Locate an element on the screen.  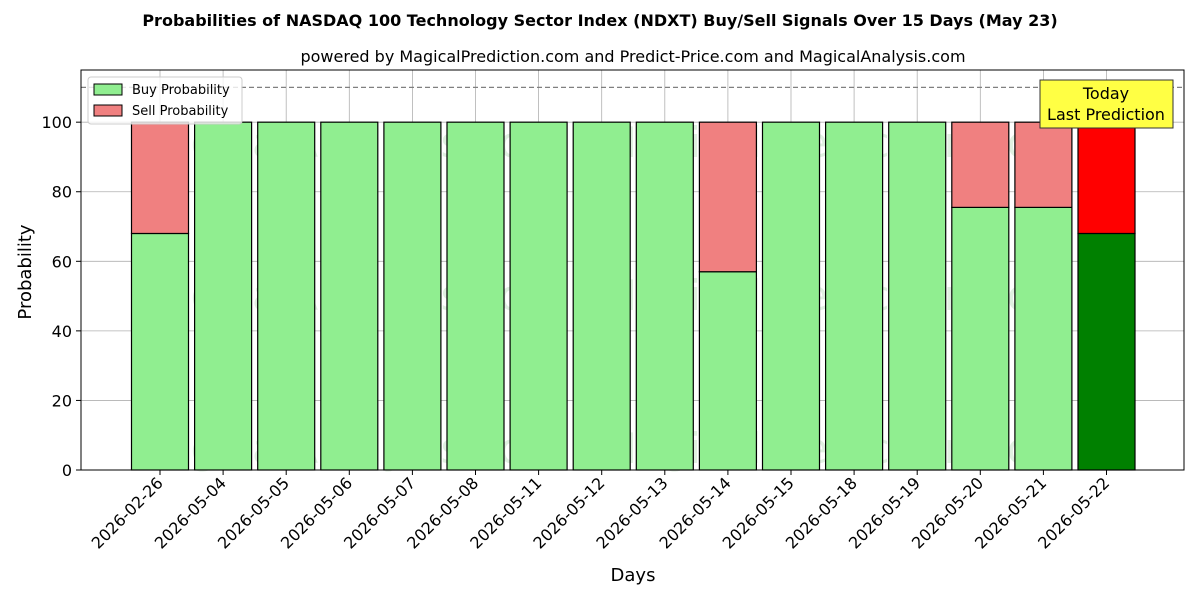
today-annotation: Today Last Prediction is located at coordinates (1106, 104).